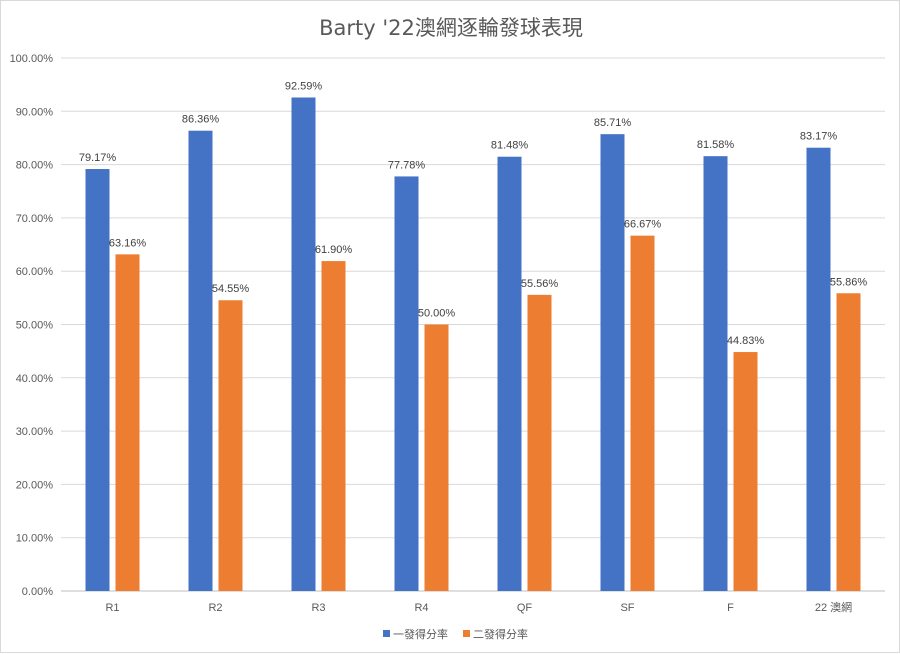  I want to click on x-tick-label: F, so click(730, 608).